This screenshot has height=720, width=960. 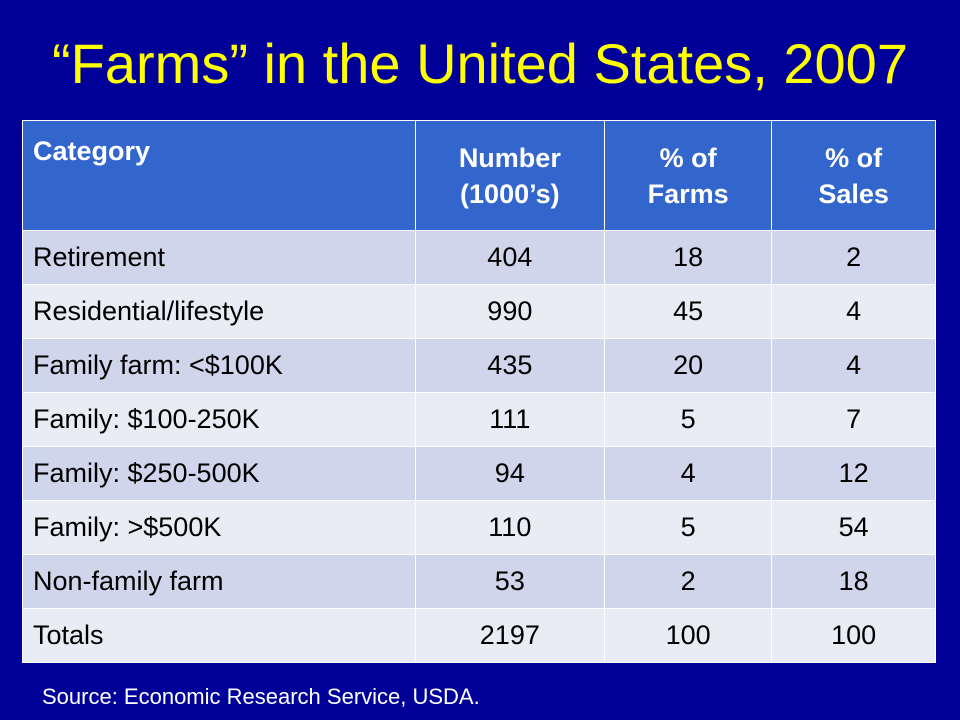 I want to click on cell-pct-farms: 18, so click(x=688, y=257).